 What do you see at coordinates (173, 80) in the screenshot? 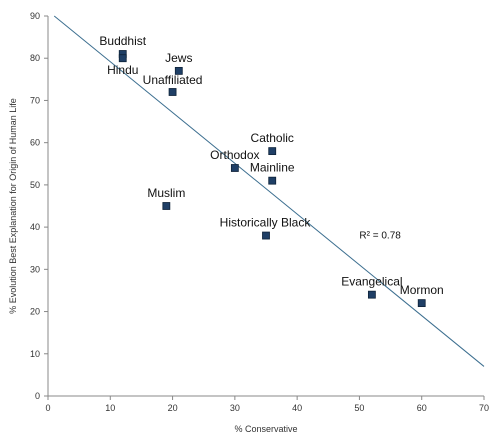
I see `data-label: Unaffiliated` at bounding box center [173, 80].